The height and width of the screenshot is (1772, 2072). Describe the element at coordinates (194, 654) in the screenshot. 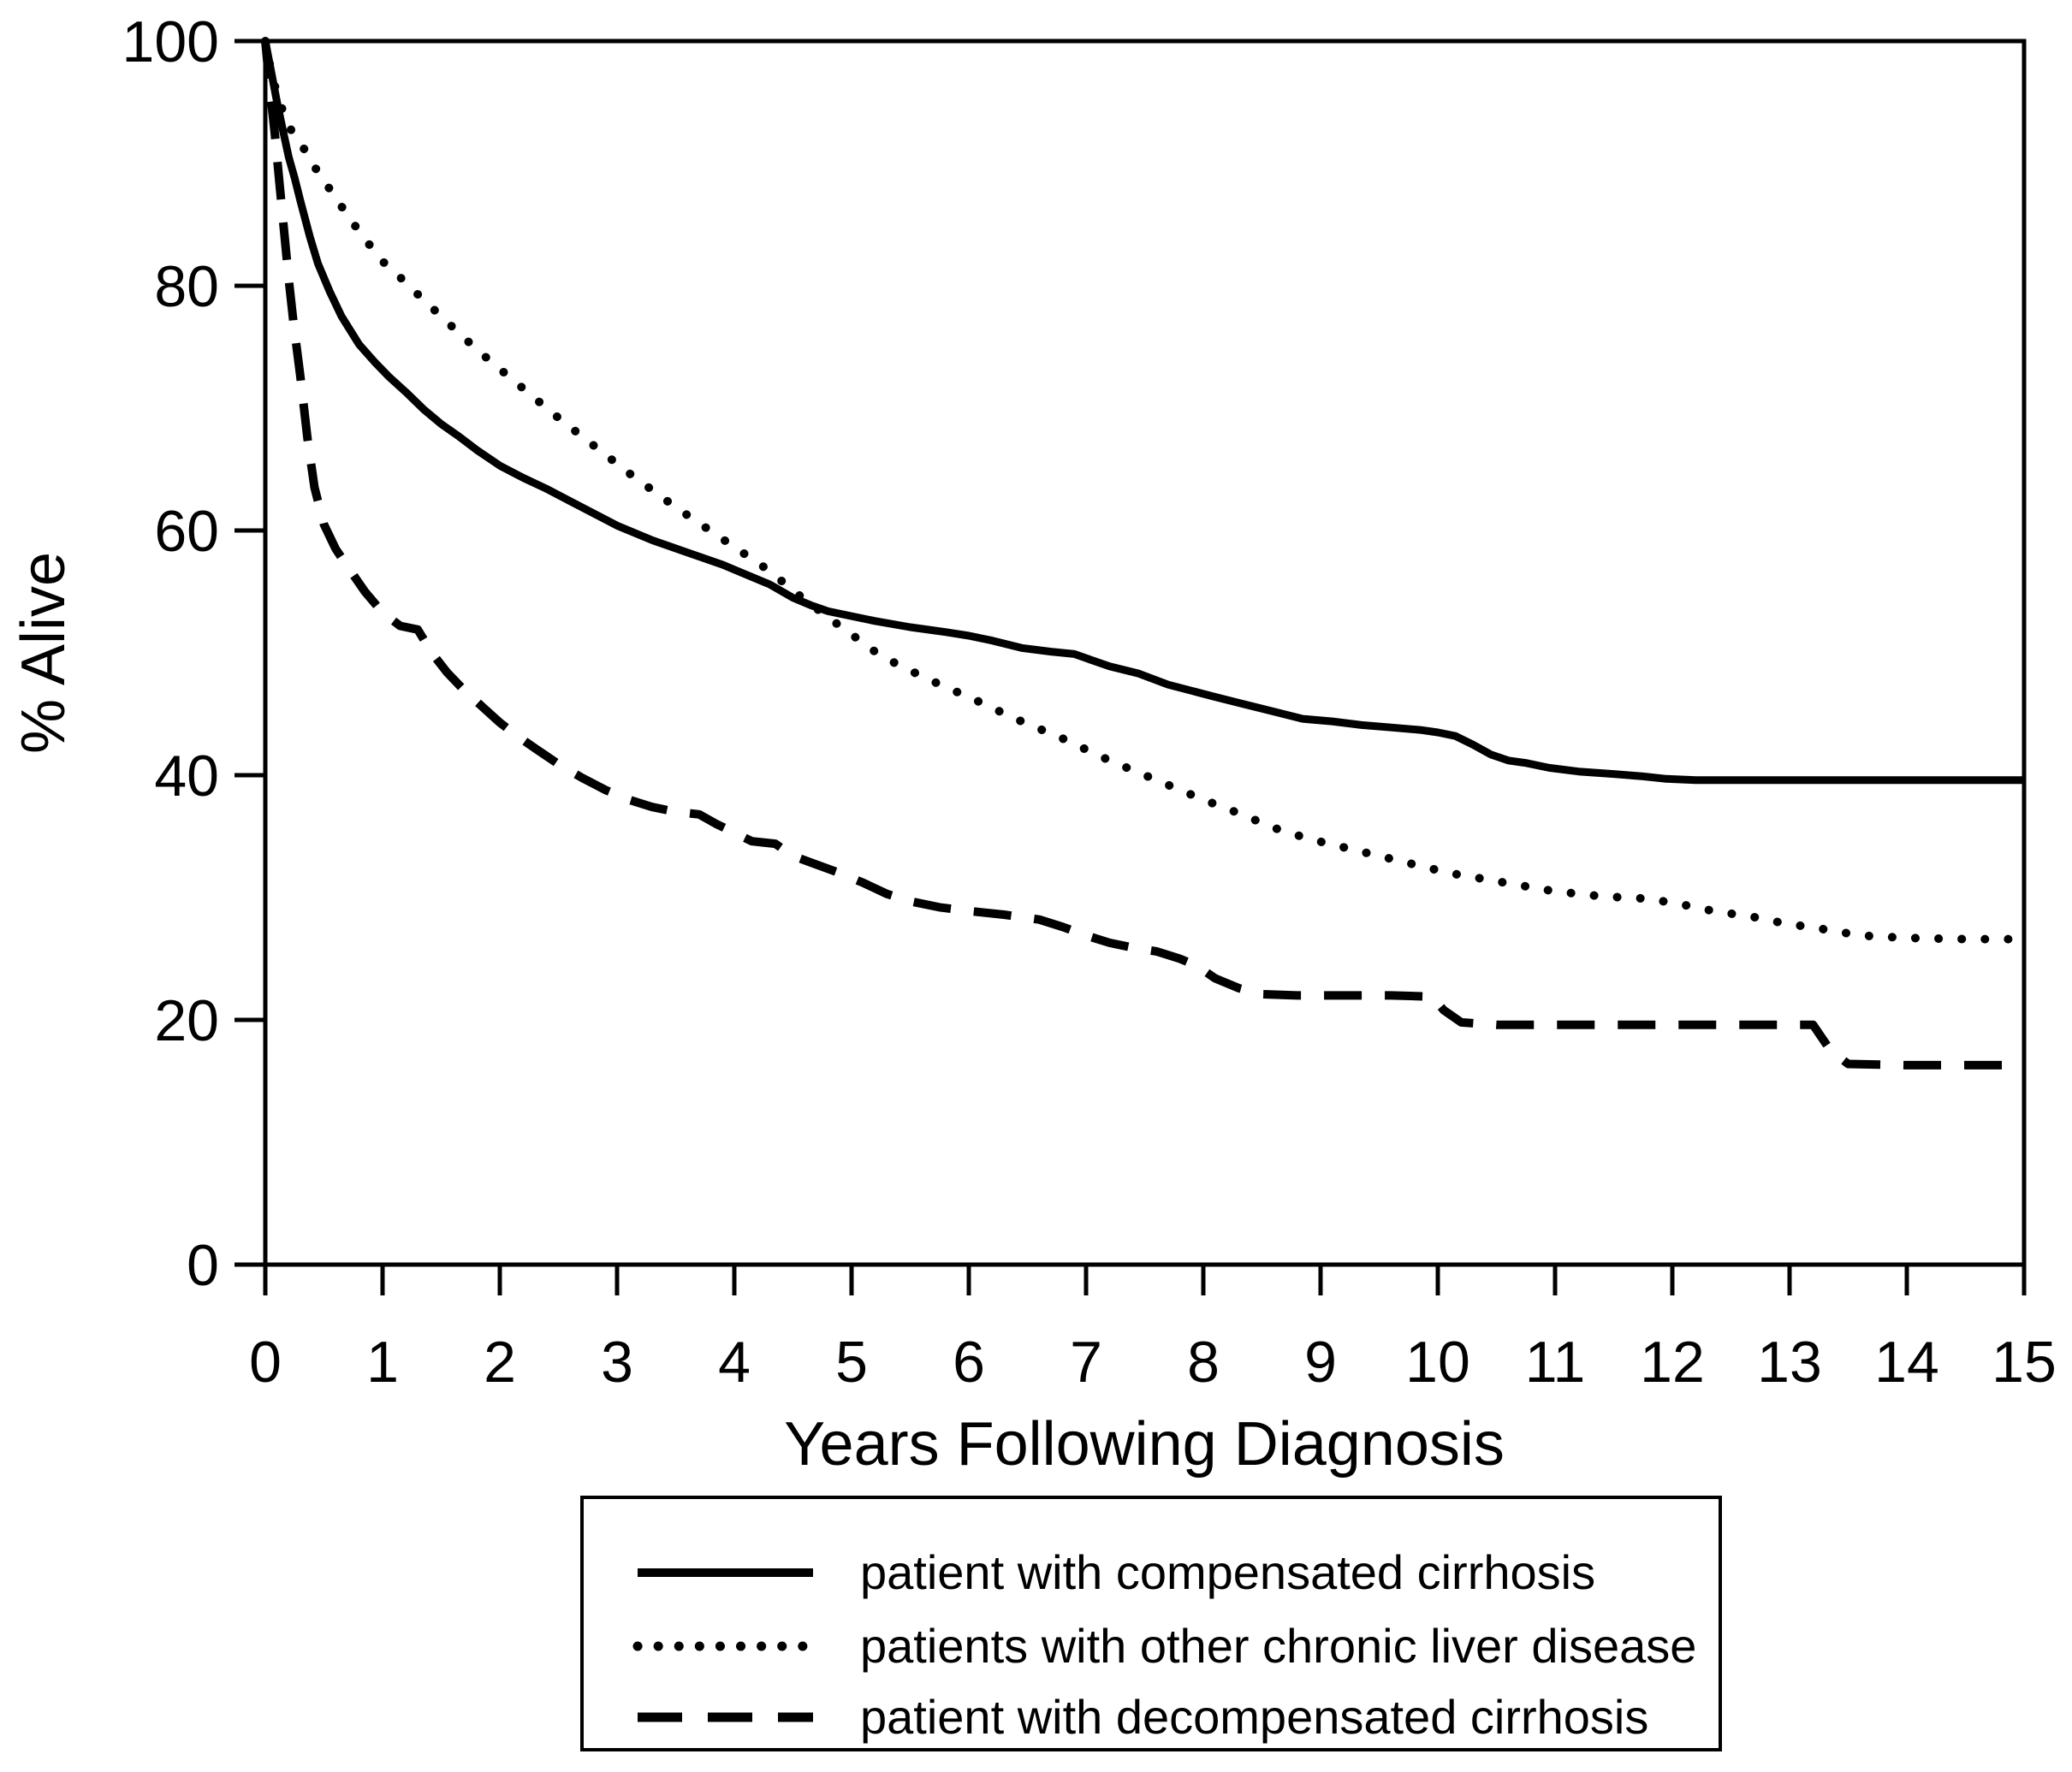

I see `y-axis-ticks: 0 20 40 60 80 100` at that location.